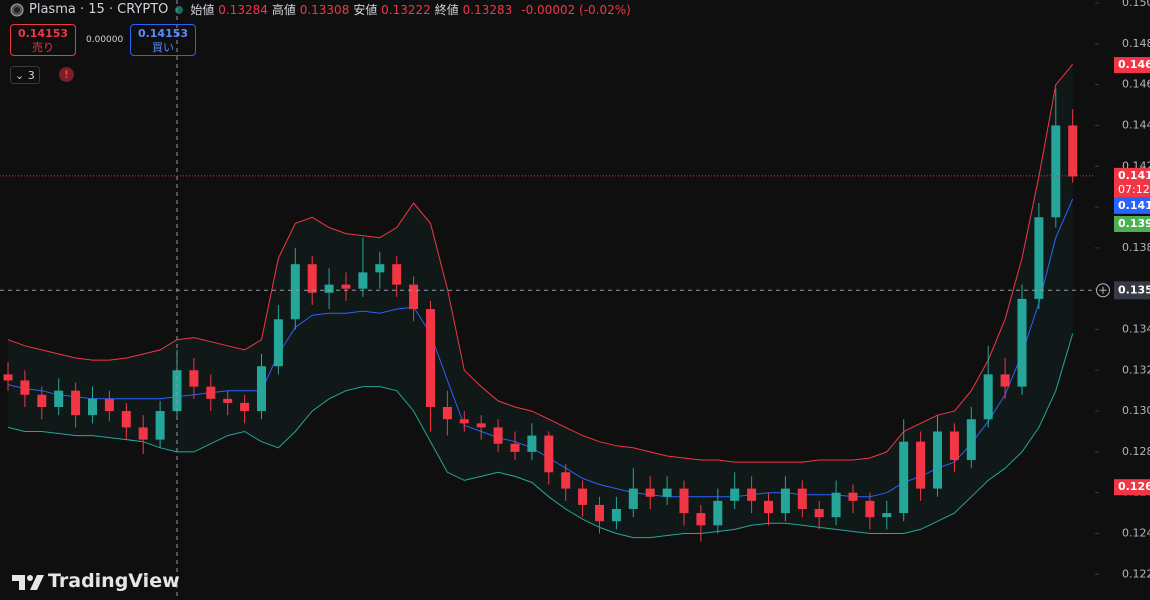  I want to click on y-tick-label: 0.144, so click(1136, 124).